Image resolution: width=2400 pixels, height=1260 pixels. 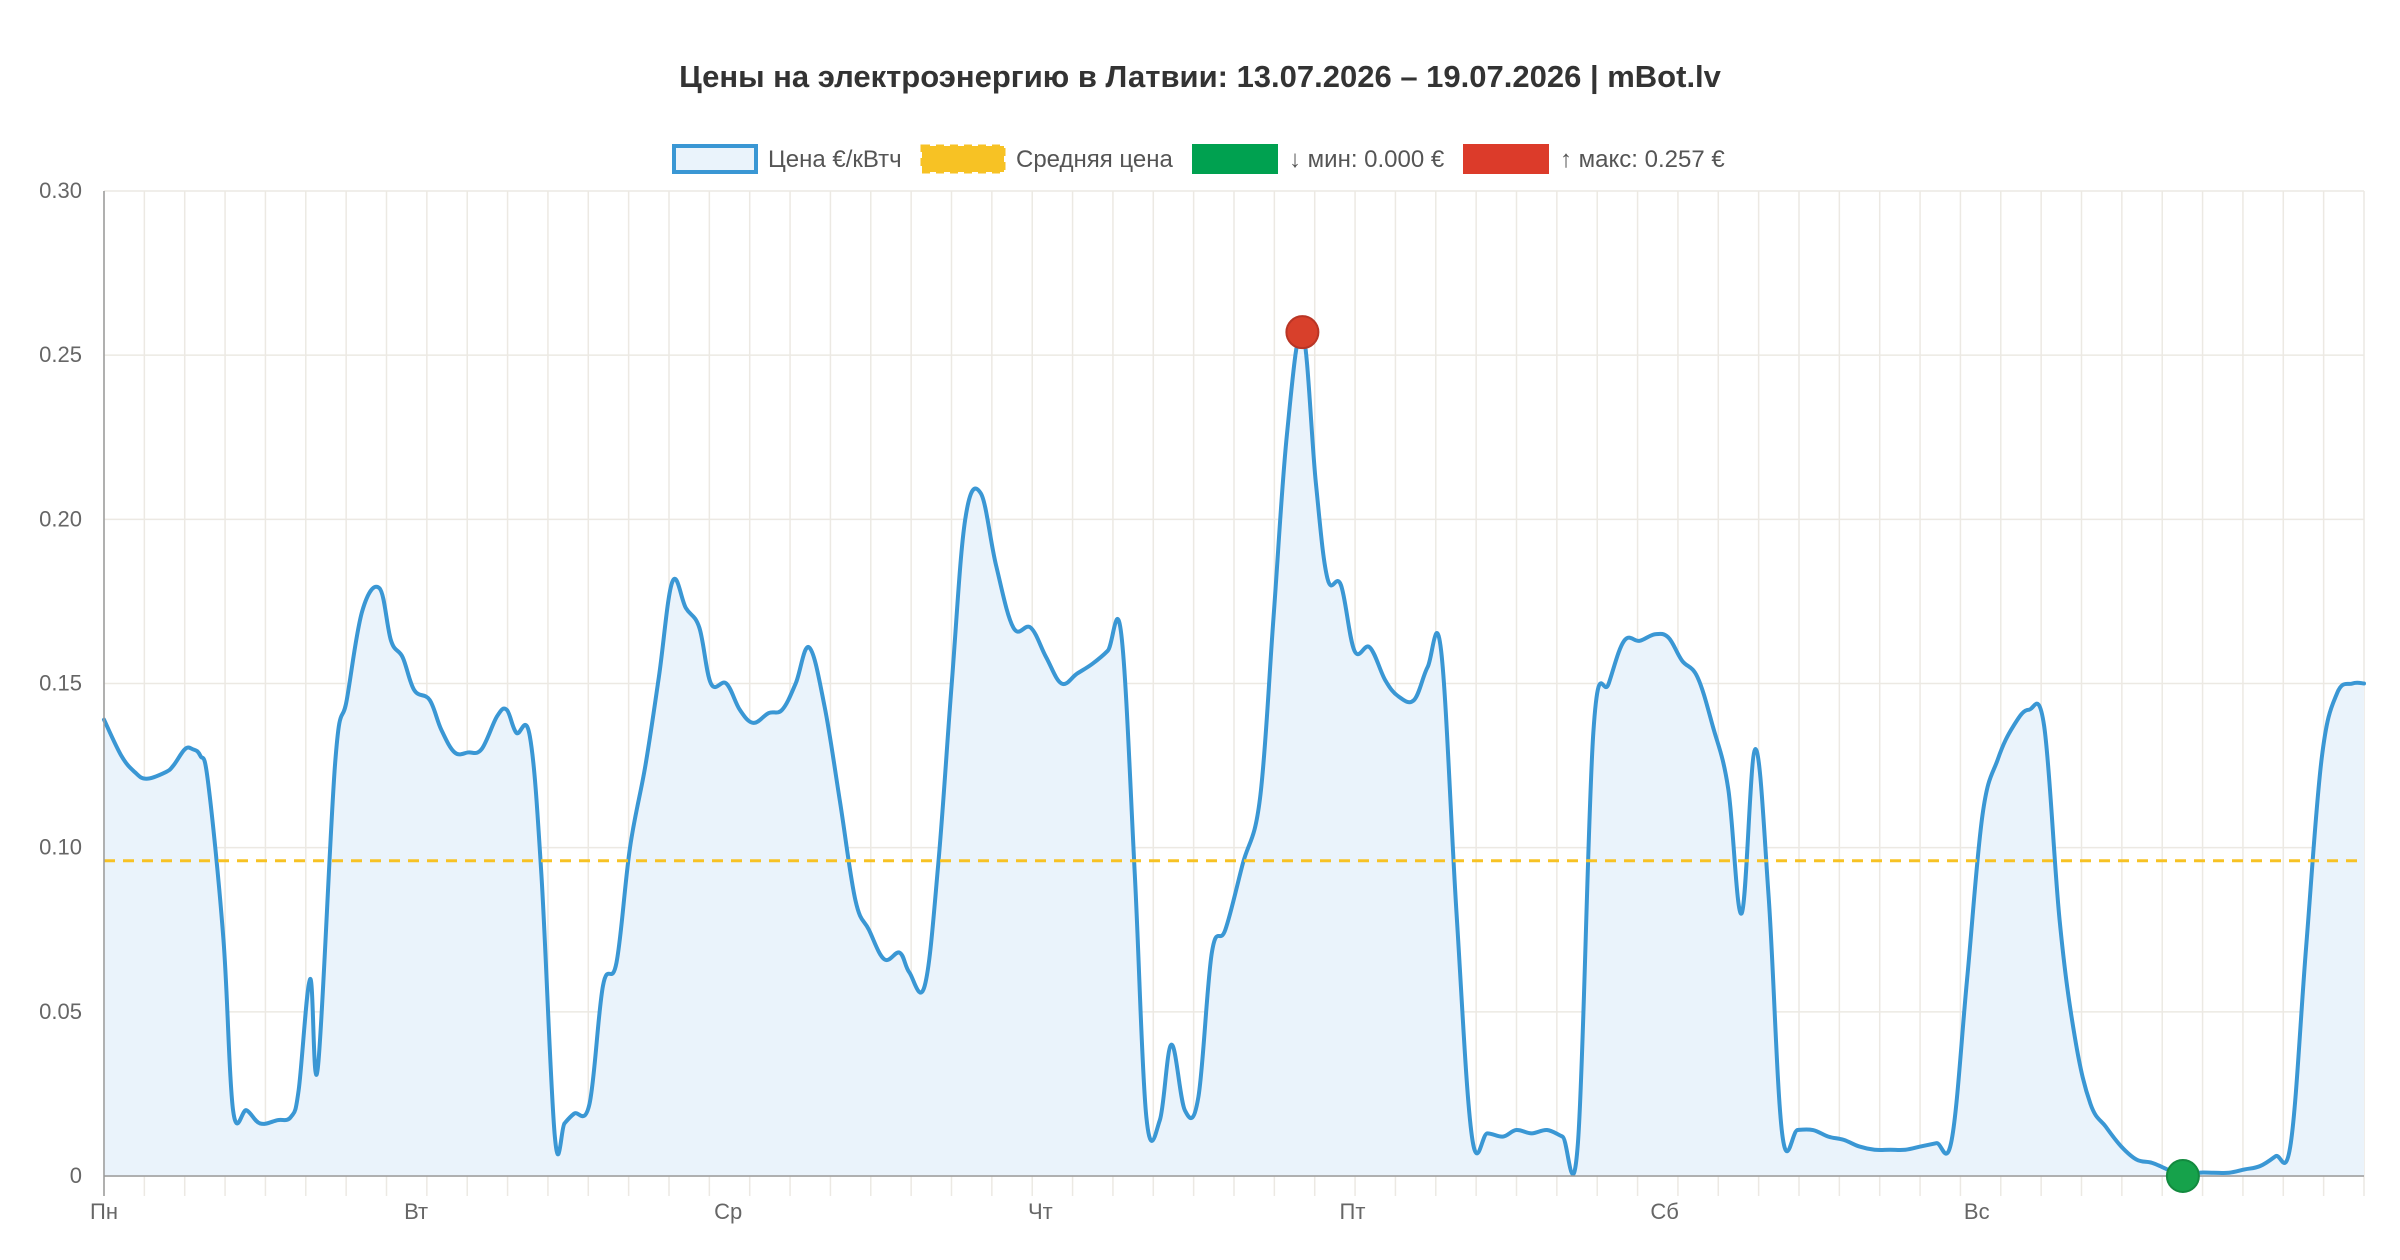 What do you see at coordinates (1367, 159) in the screenshot?
I see `legend-label: ↓ мин: 0.000 €` at bounding box center [1367, 159].